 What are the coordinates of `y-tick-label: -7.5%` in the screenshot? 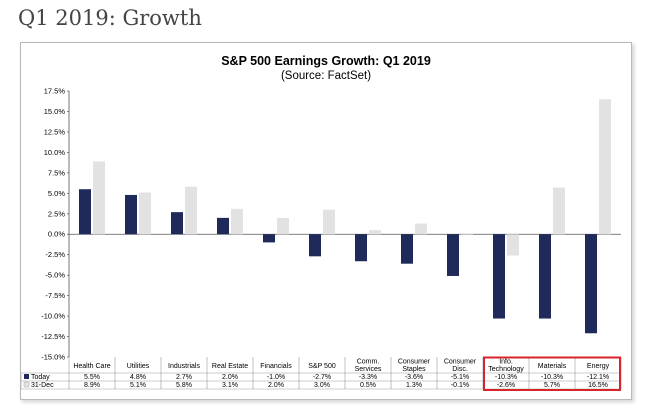 It's located at (55, 295).